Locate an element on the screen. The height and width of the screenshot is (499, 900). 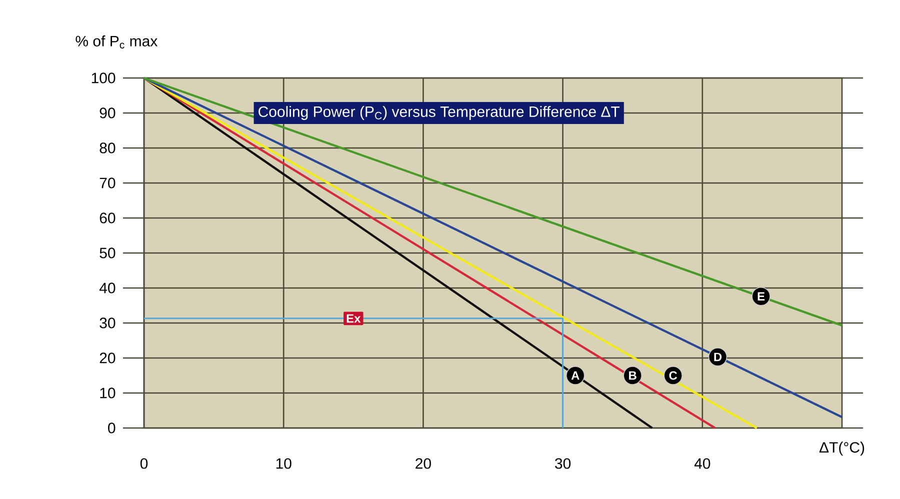
y-axis-title: % of P$_{c}$ max is located at coordinates (117, 42).